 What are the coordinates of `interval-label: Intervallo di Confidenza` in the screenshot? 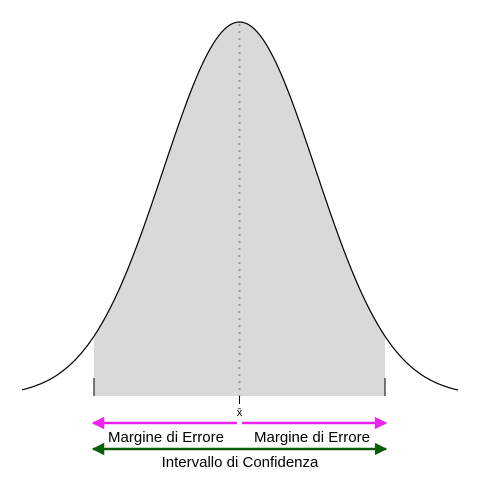 It's located at (240, 462).